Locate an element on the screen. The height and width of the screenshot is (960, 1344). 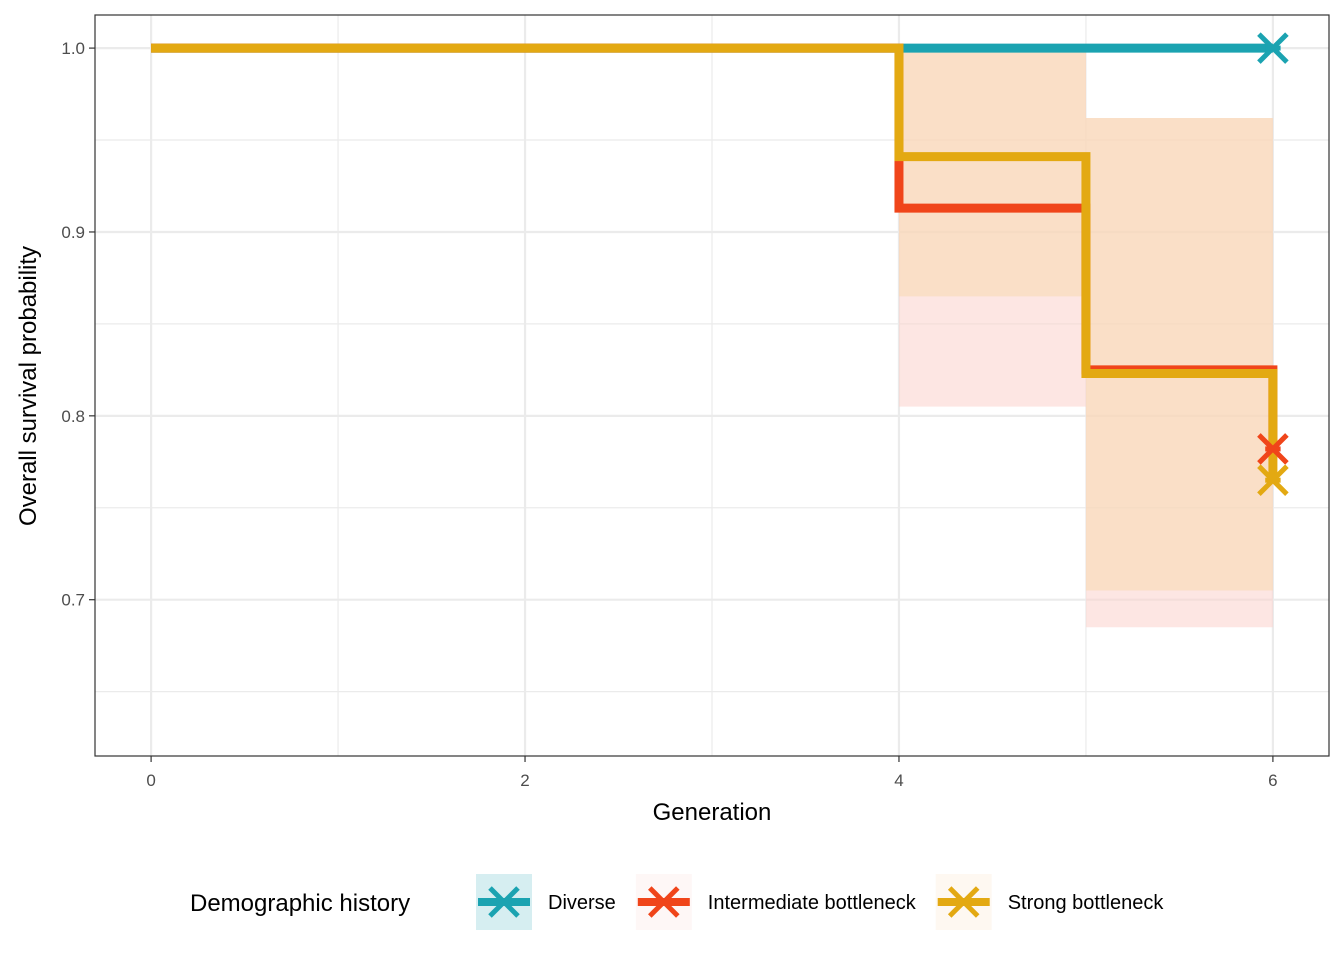
y-tick-label: 0.8 is located at coordinates (73, 416).